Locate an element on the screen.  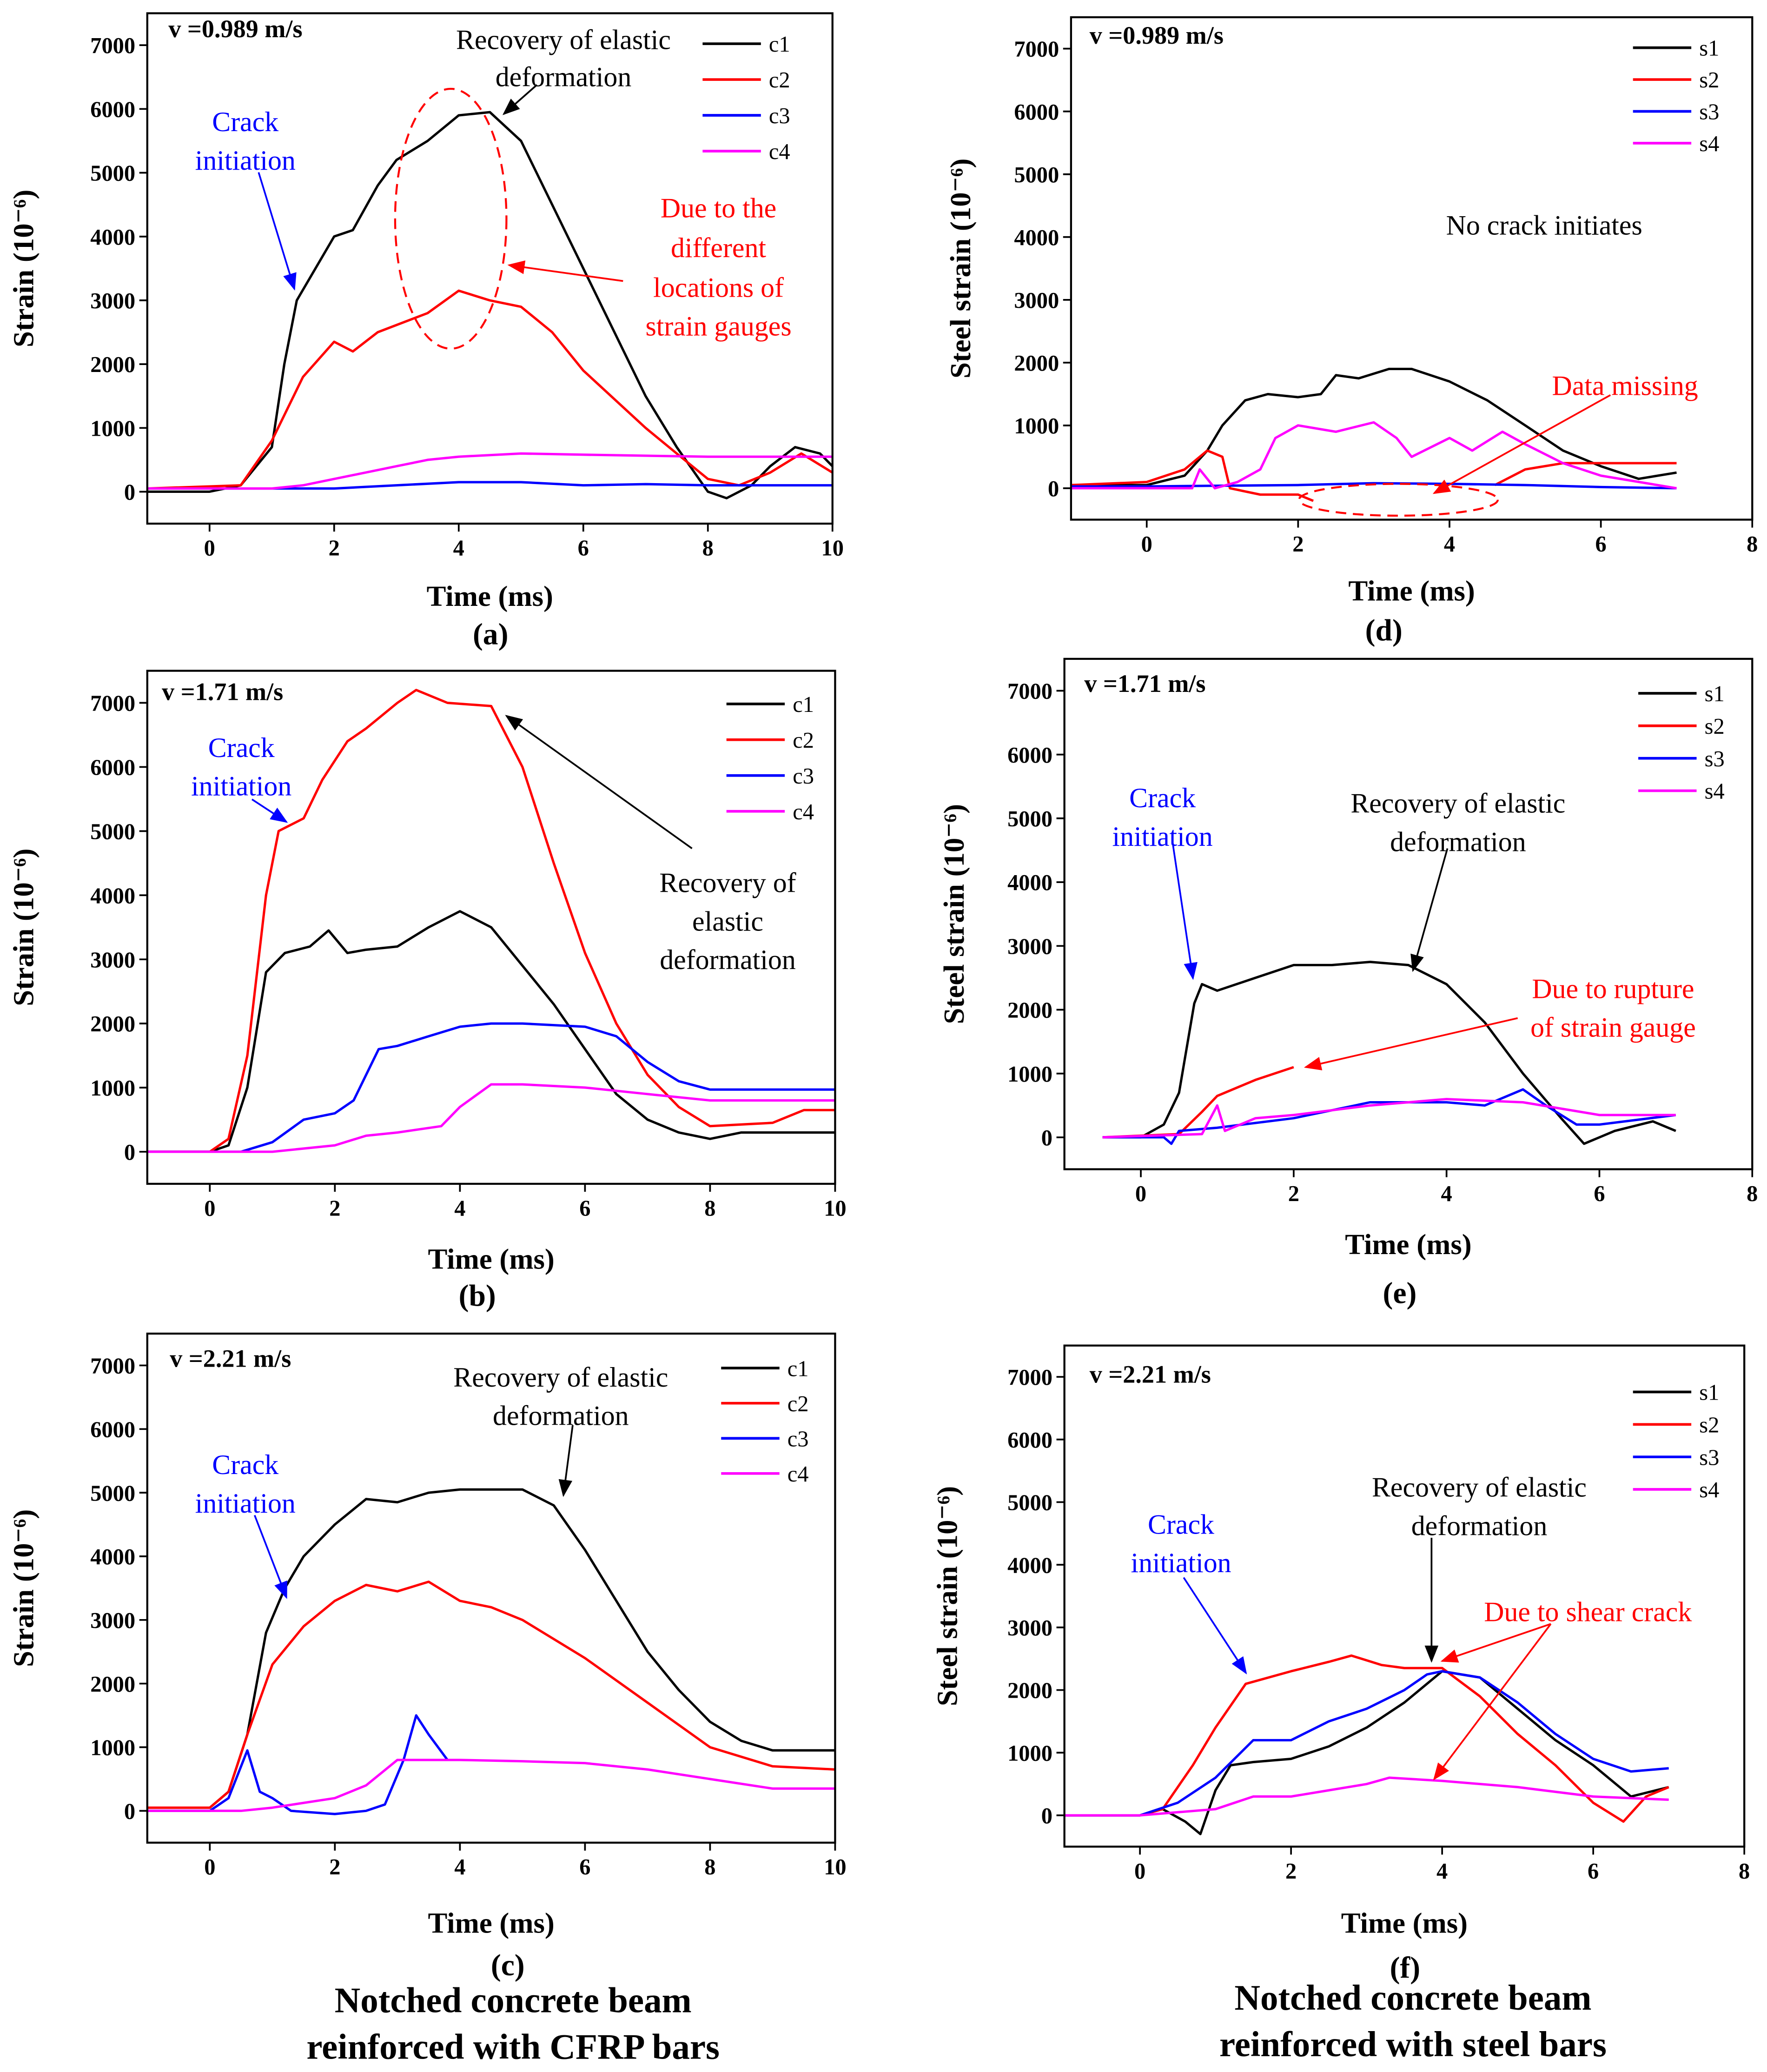
panel-caption: (e) is located at coordinates (1400, 1293).